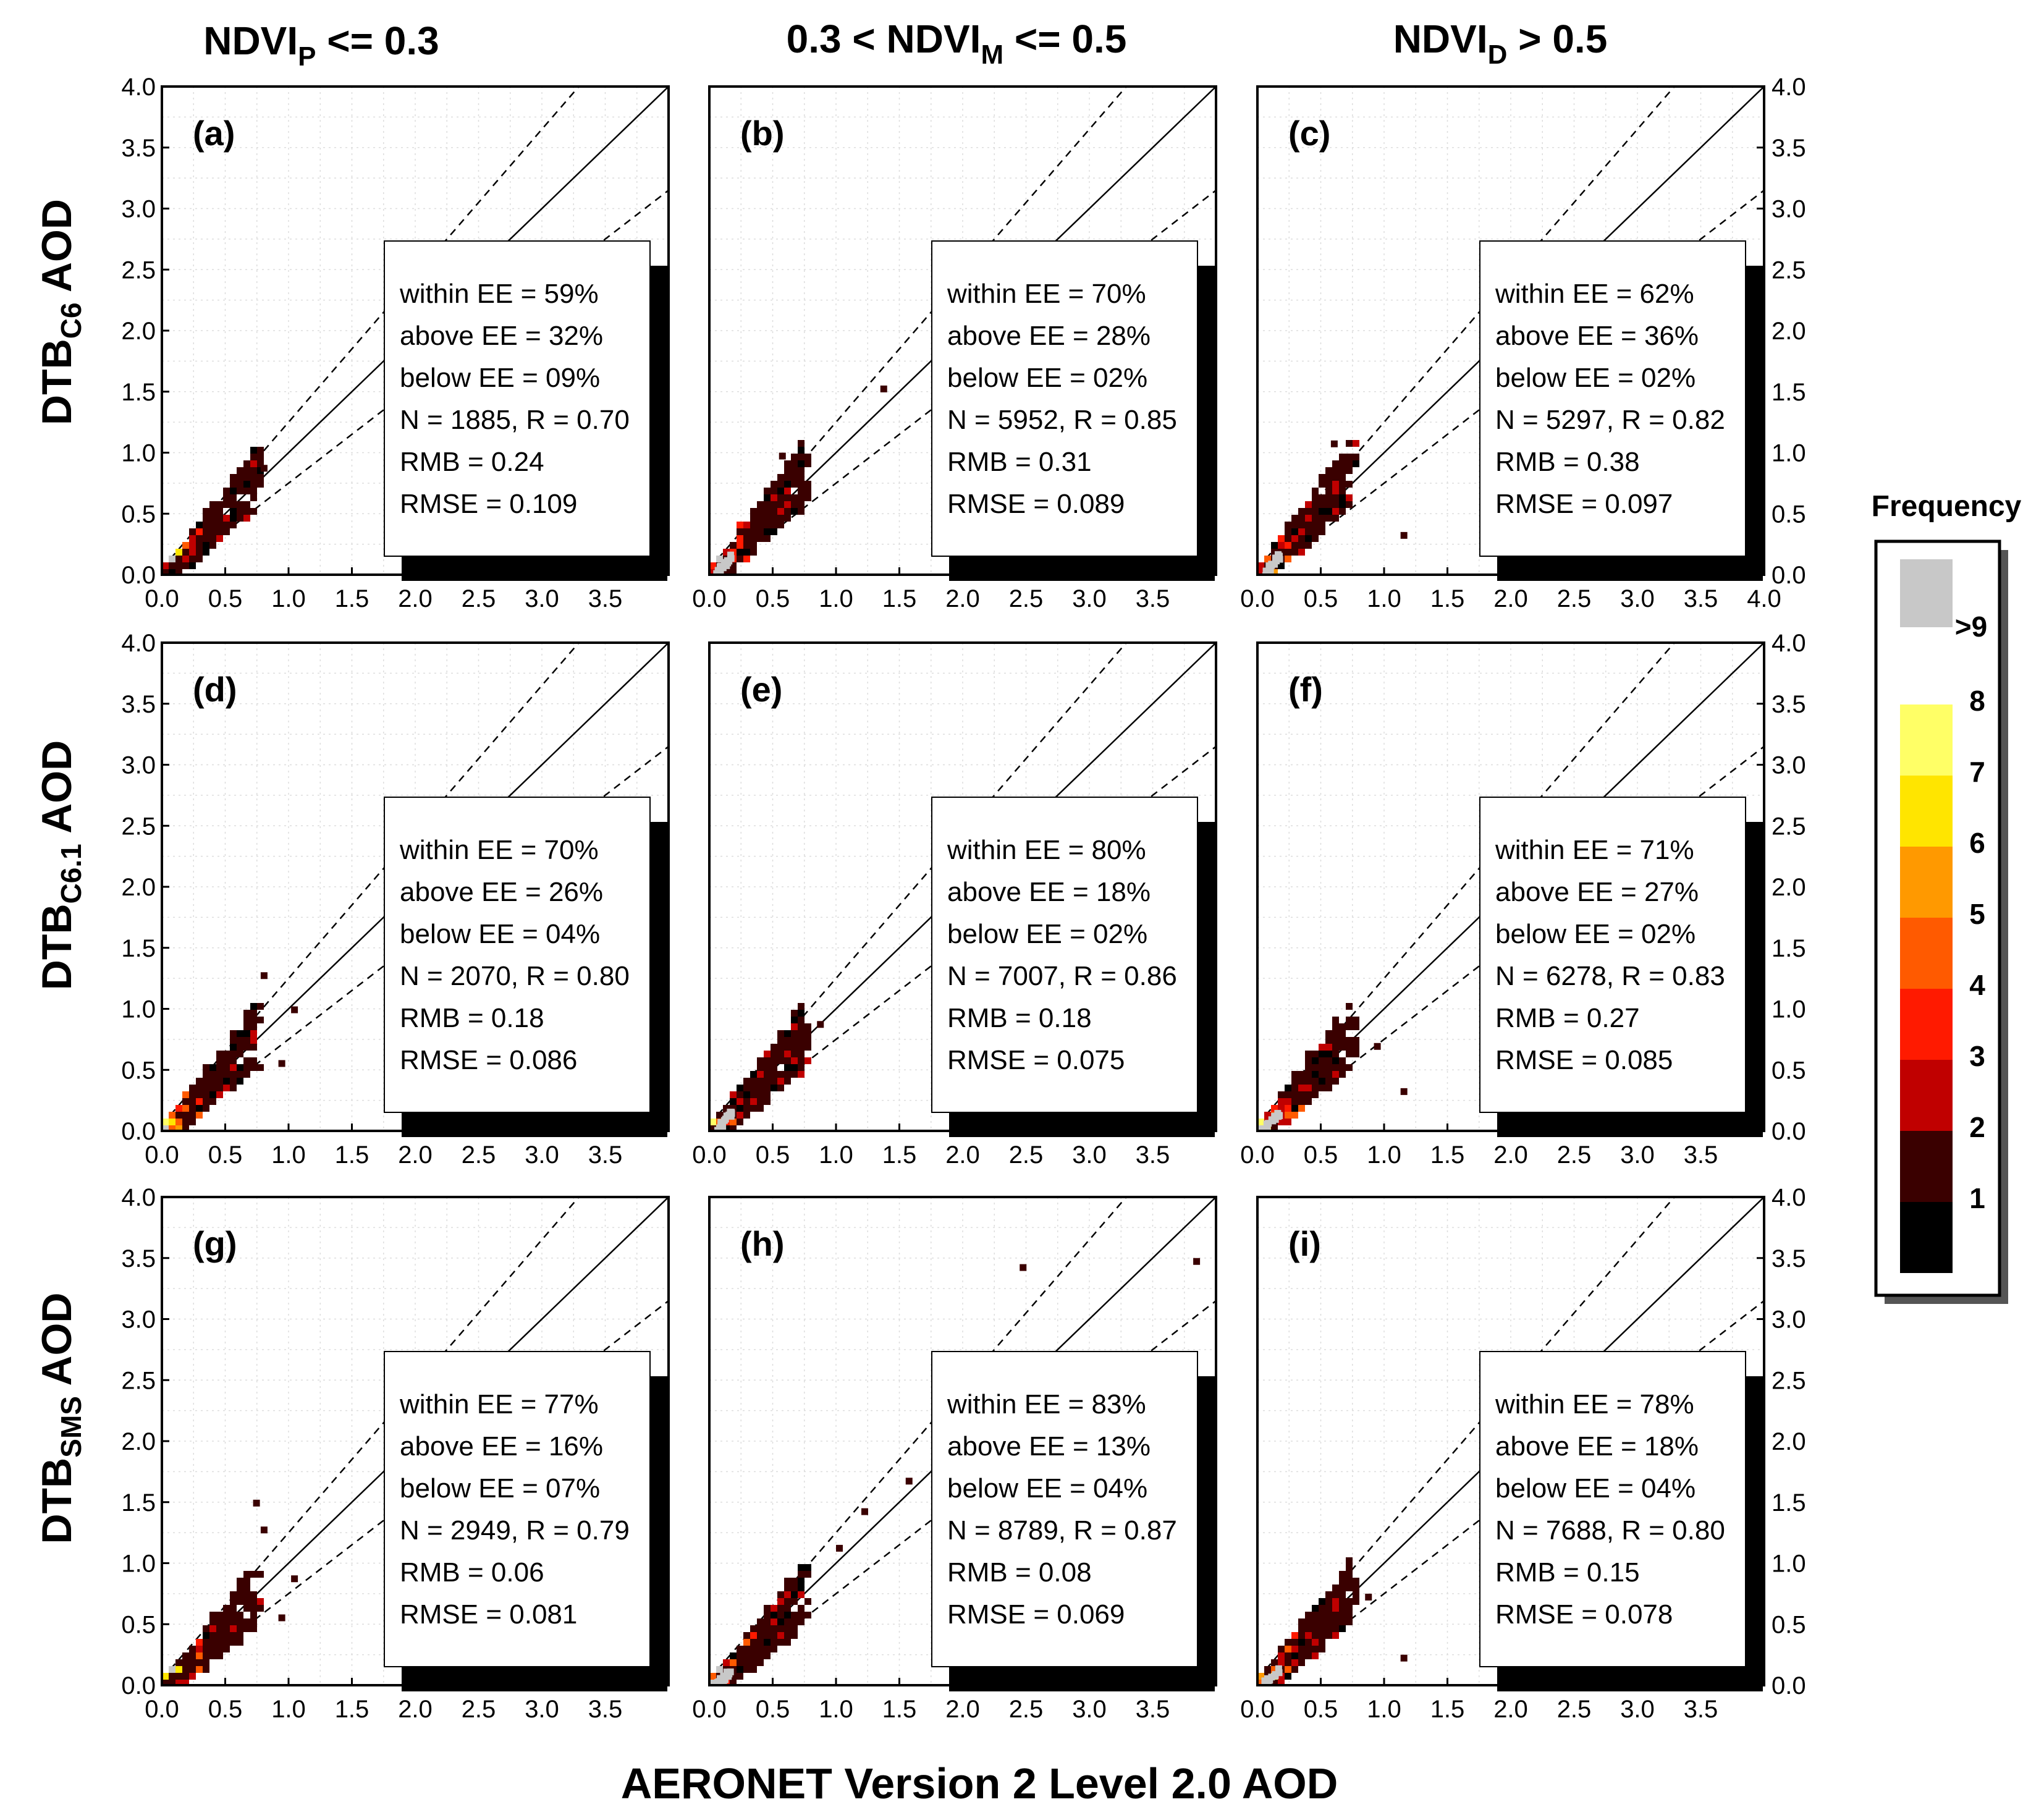 Image resolution: width=2044 pixels, height=1815 pixels. What do you see at coordinates (1789, 826) in the screenshot?
I see `y-tick-label: 2.5` at bounding box center [1789, 826].